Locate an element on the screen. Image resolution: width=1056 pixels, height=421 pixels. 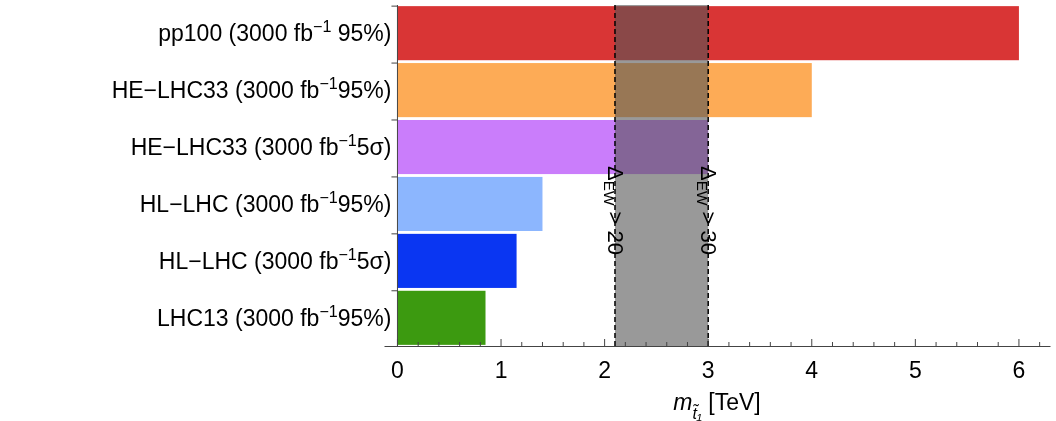
x-tick-label: 6 is located at coordinates (1019, 370).